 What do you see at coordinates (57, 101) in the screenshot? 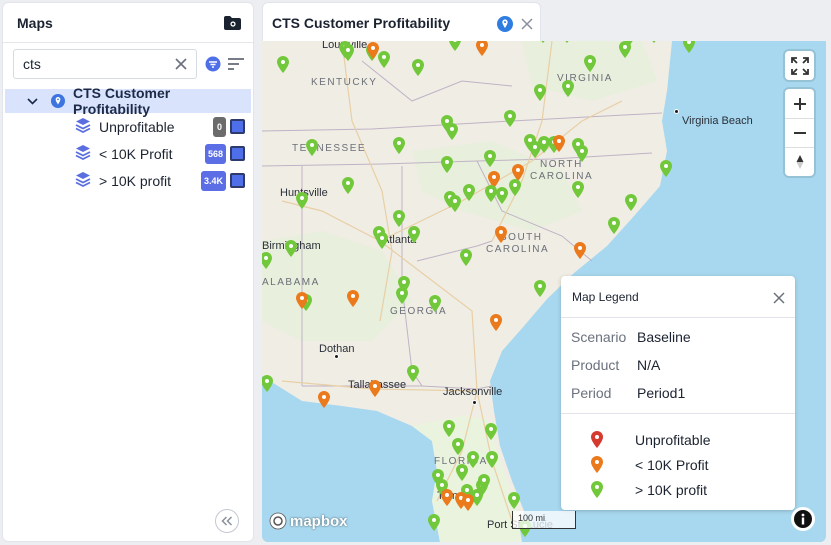
I see `map-pin-icon` at bounding box center [57, 101].